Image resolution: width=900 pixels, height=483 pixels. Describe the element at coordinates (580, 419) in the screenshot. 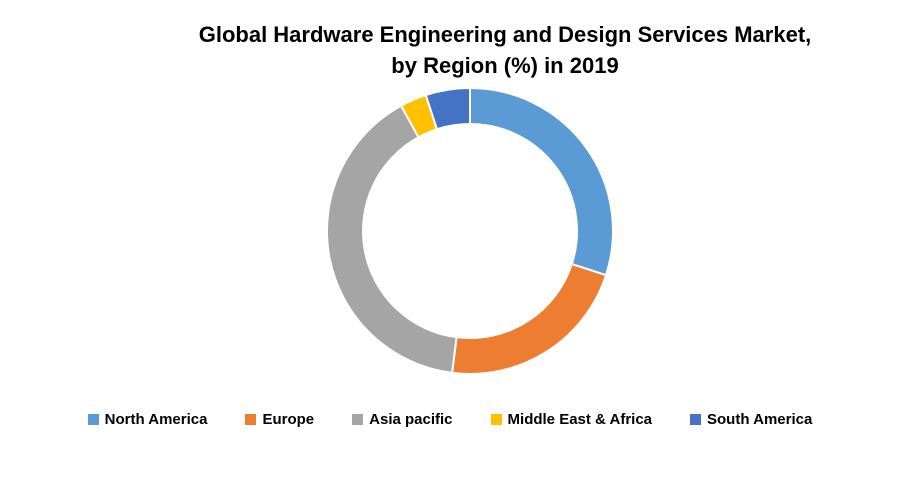

I see `legend-label-middle-east-africa: Middle East & Africa` at that location.